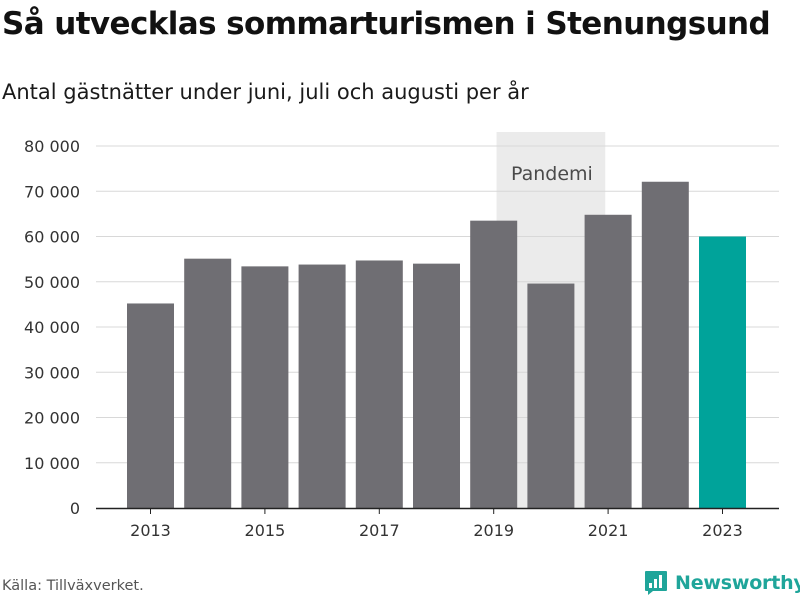 The image size is (800, 600). I want to click on y-tick-label: 60 000, so click(52, 237).